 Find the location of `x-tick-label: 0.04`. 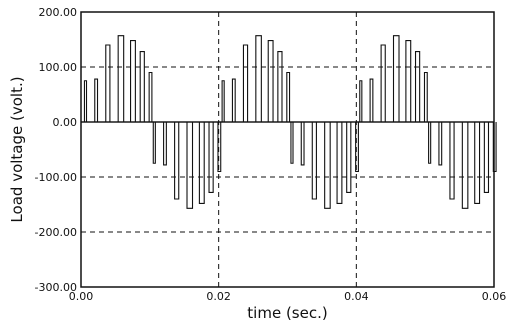

x-tick-label: 0.04 is located at coordinates (356, 296).